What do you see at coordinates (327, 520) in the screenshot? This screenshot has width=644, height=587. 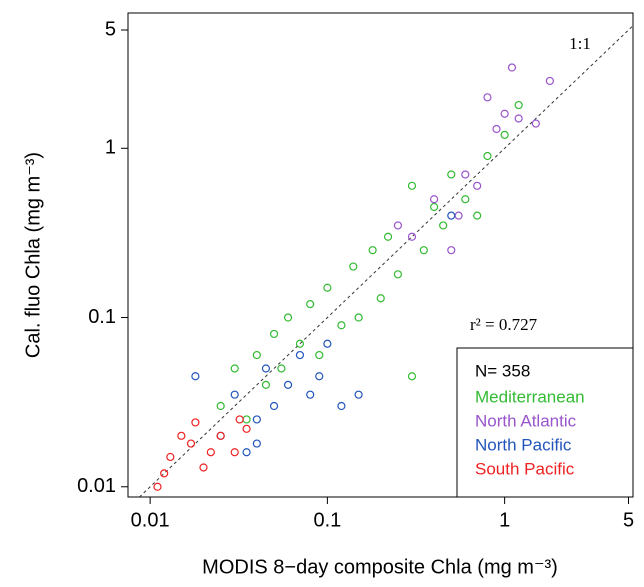 I see `x-tick-label: 0.1` at bounding box center [327, 520].